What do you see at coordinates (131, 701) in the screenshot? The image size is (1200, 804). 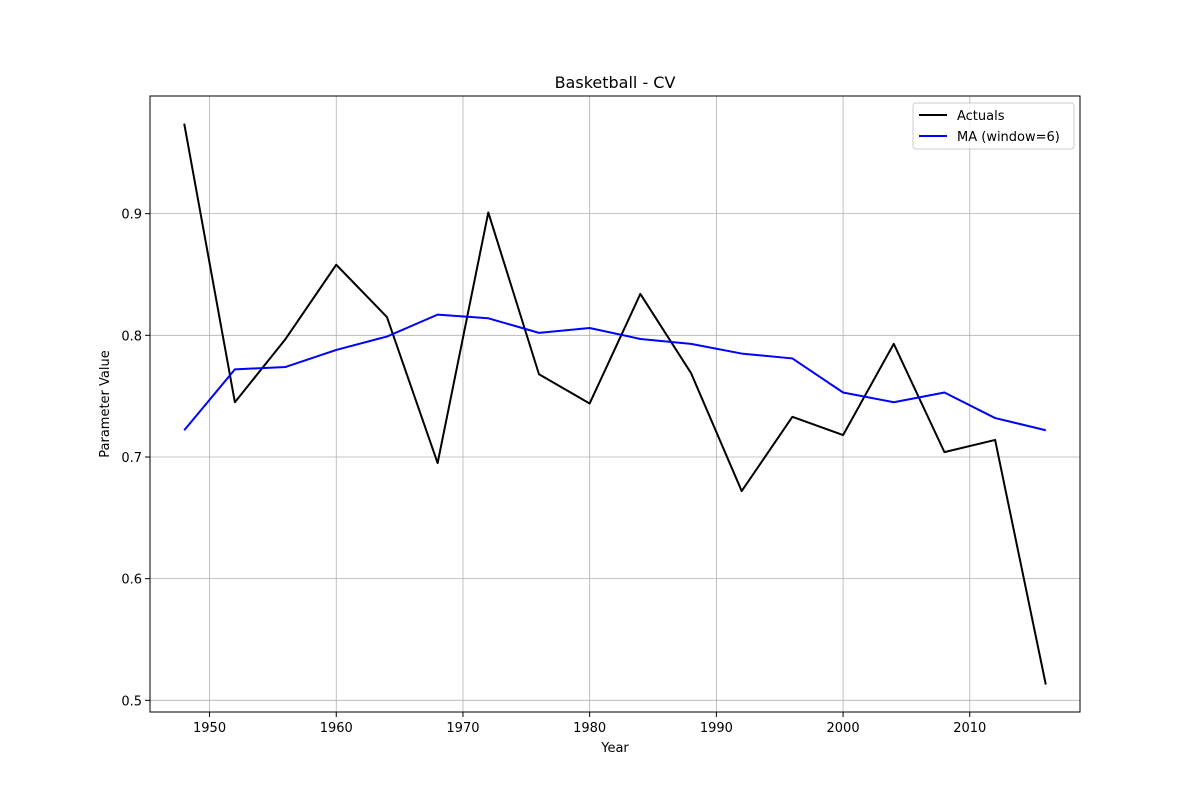 I see `y-tick-label: 0.5` at bounding box center [131, 701].